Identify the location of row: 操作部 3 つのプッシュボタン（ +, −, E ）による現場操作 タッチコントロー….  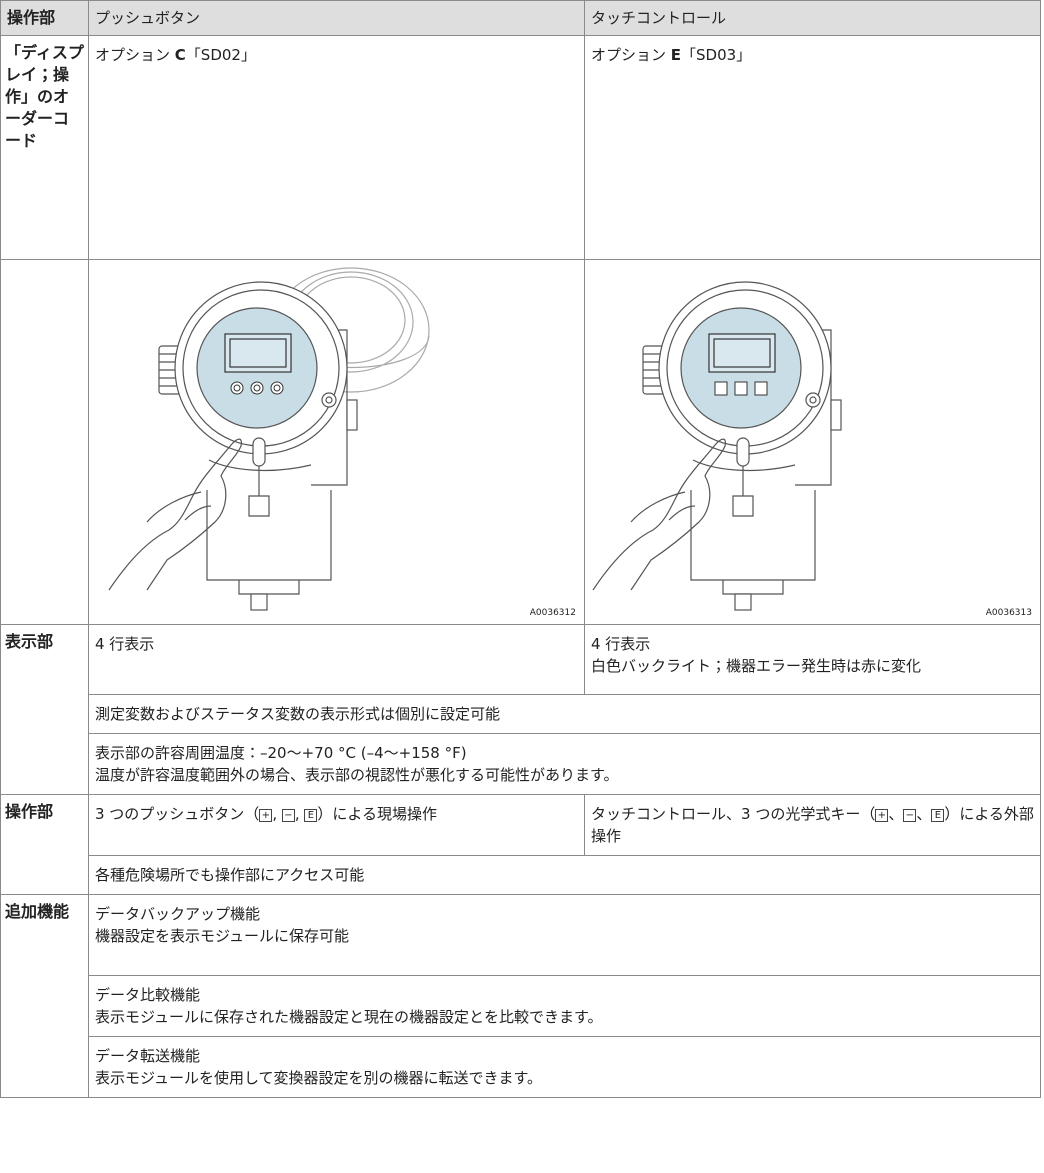
(520, 844).